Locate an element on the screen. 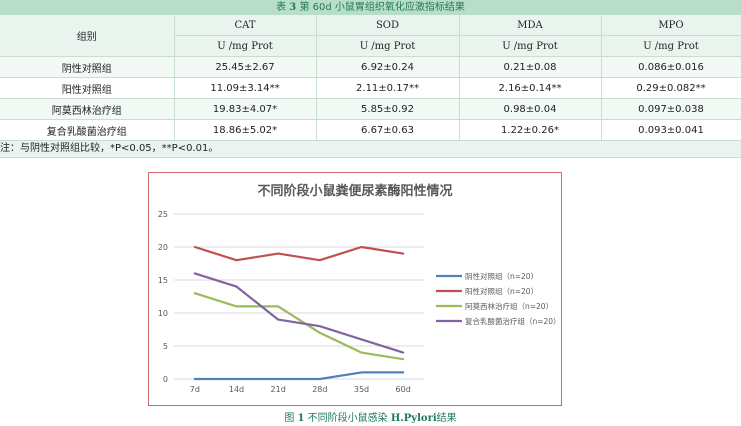 This screenshot has height=426, width=741. value-cell: 0.21±0.08 is located at coordinates (530, 67).